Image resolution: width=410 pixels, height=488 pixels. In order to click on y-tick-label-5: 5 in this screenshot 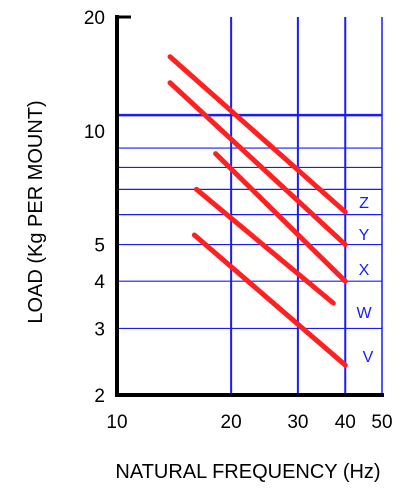, I will do `click(99, 246)`.